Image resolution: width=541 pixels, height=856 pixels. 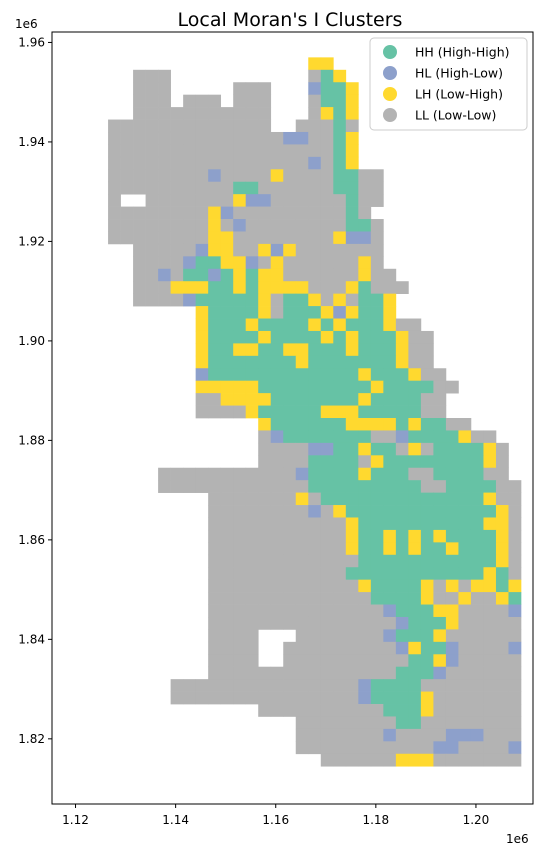 What do you see at coordinates (31, 341) in the screenshot?
I see `y-tick-label: 1.90` at bounding box center [31, 341].